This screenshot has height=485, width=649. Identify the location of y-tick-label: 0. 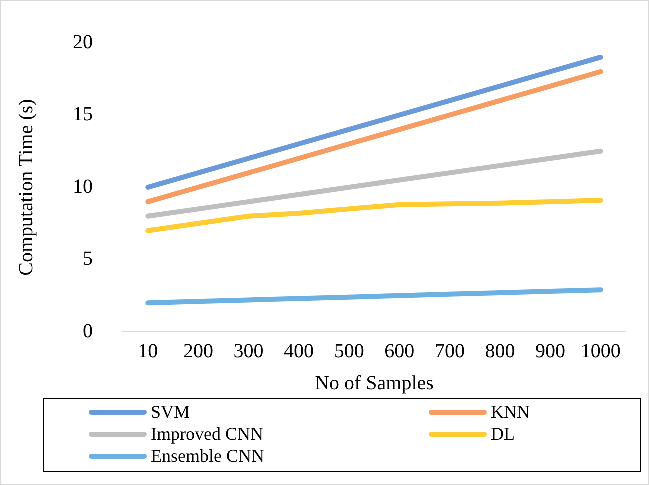
(88, 331).